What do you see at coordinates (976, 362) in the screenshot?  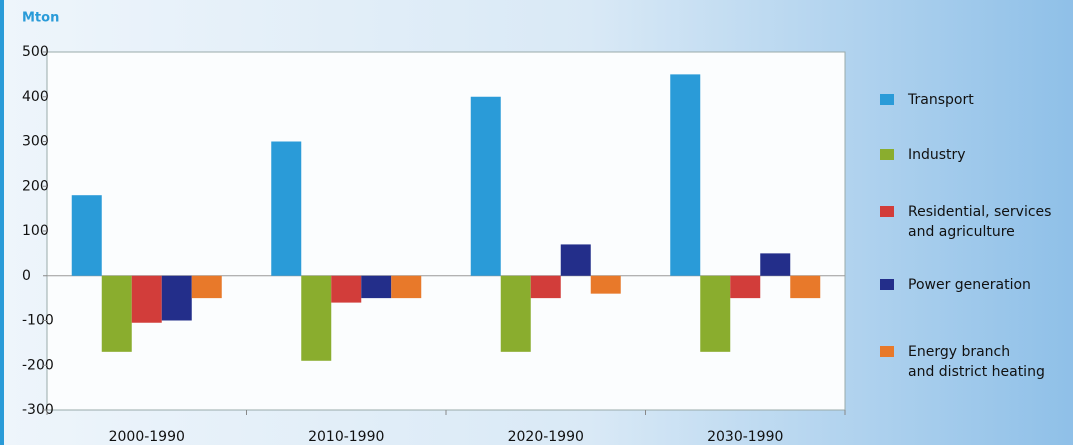 I see `legend-label: Energy branch and district heating` at bounding box center [976, 362].